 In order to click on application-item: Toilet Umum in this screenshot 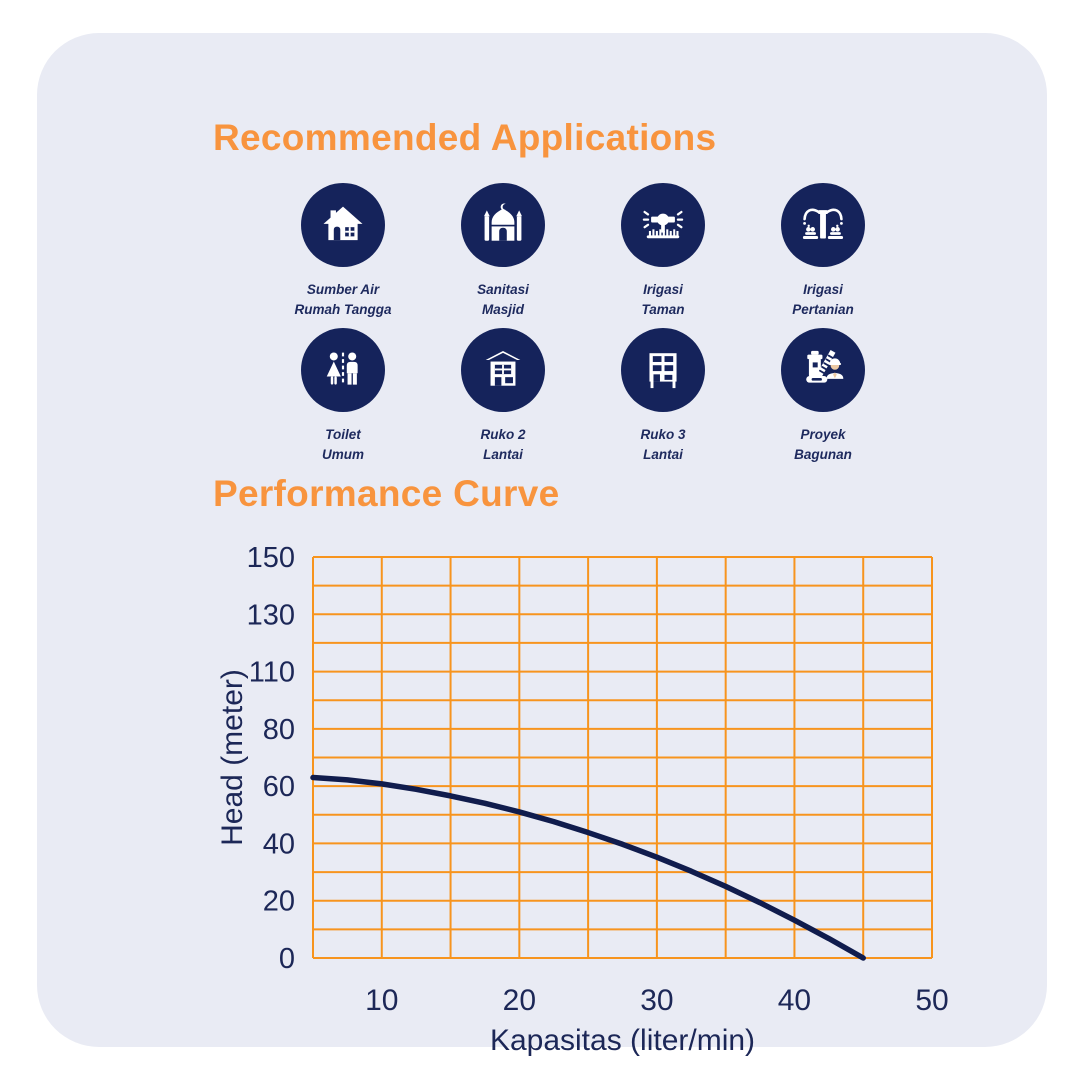, I will do `click(343, 400)`.